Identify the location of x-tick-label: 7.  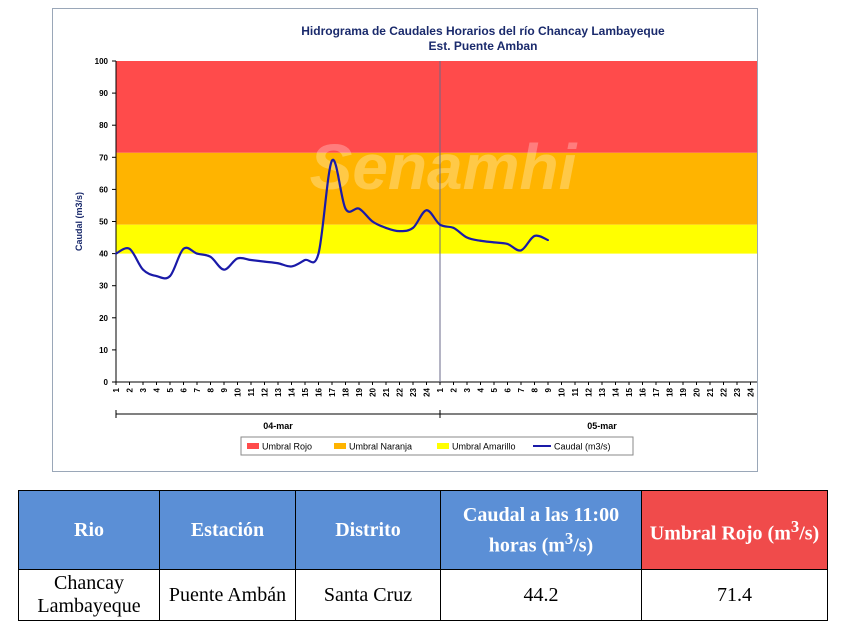
(197, 389).